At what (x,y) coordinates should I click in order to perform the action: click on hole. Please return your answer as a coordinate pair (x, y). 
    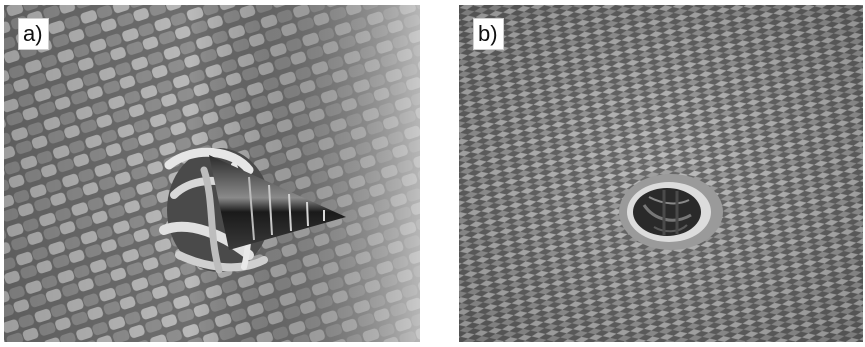
    Looking at the image, I should click on (671, 212).